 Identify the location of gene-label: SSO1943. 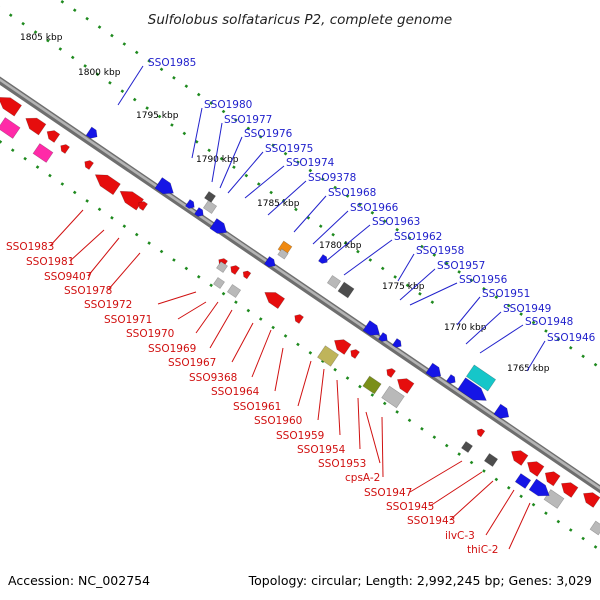
(431, 521).